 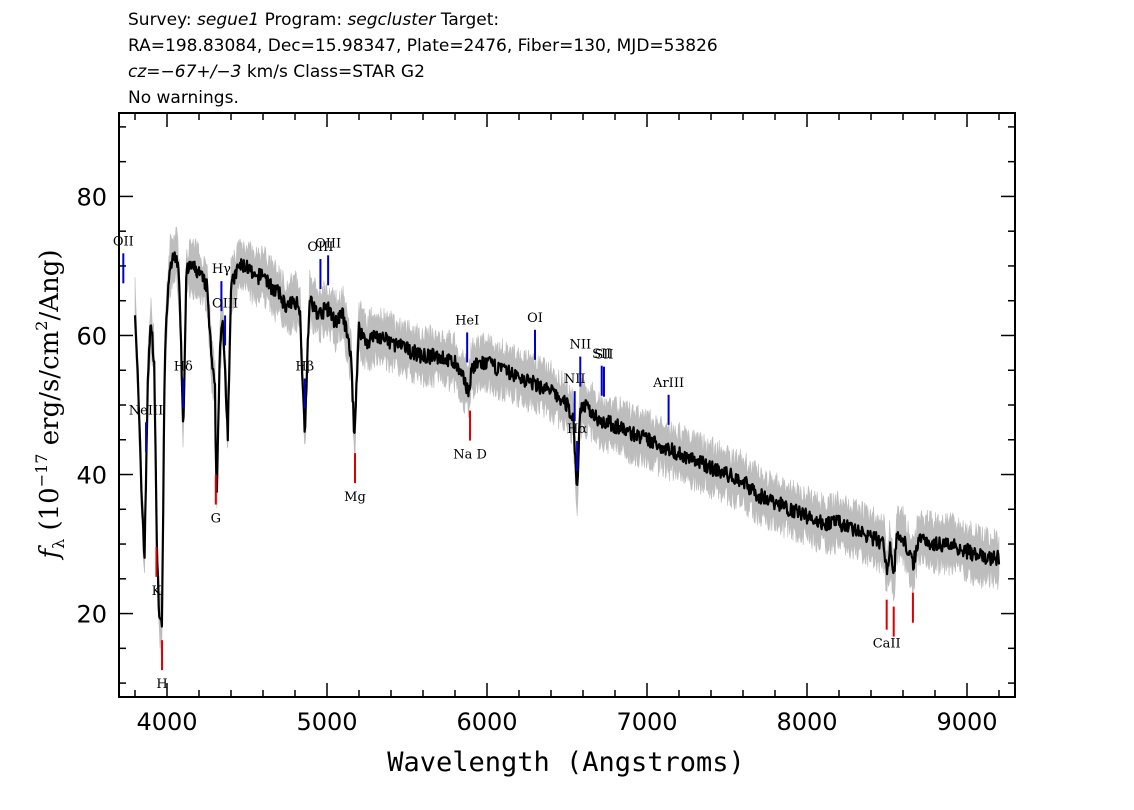 I want to click on line-label: OII, so click(x=123, y=241).